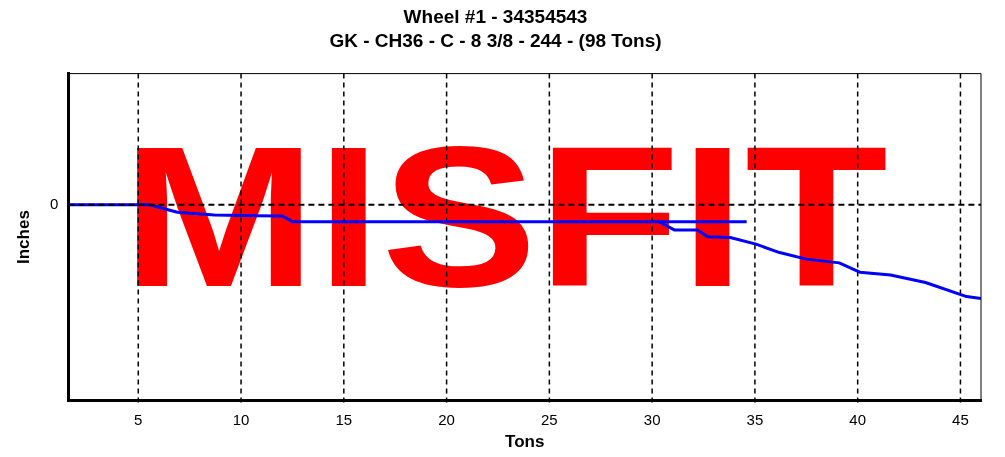 The width and height of the screenshot is (1005, 457). Describe the element at coordinates (138, 419) in the screenshot. I see `x-tick-label: 5` at that location.